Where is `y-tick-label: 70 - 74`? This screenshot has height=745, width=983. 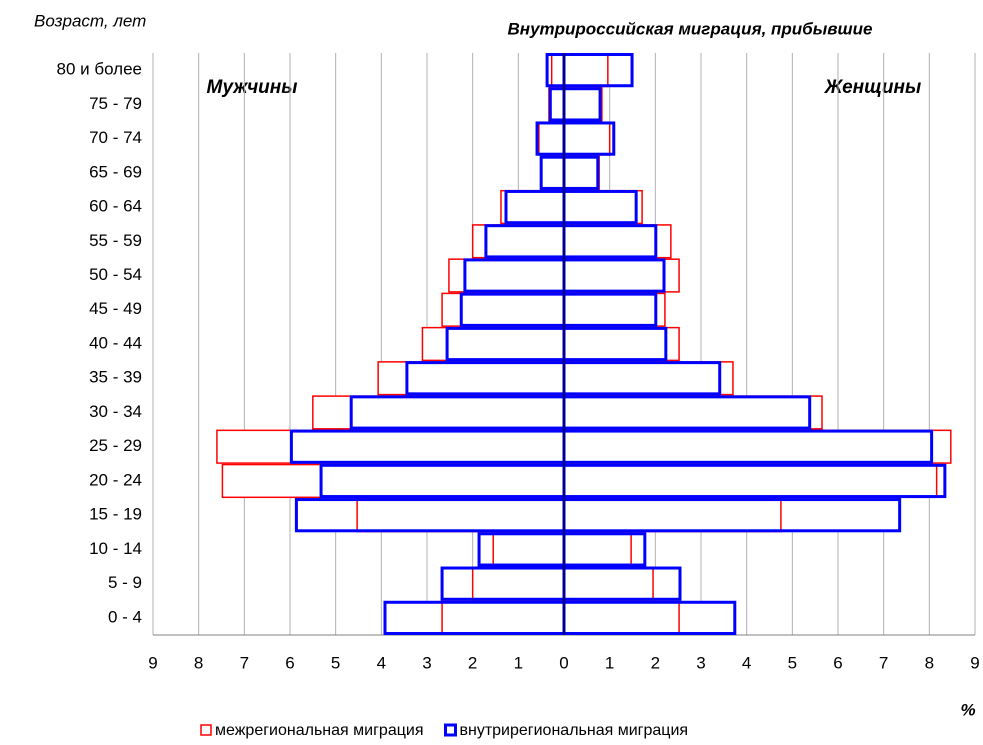
y-tick-label: 70 - 74 is located at coordinates (115, 137).